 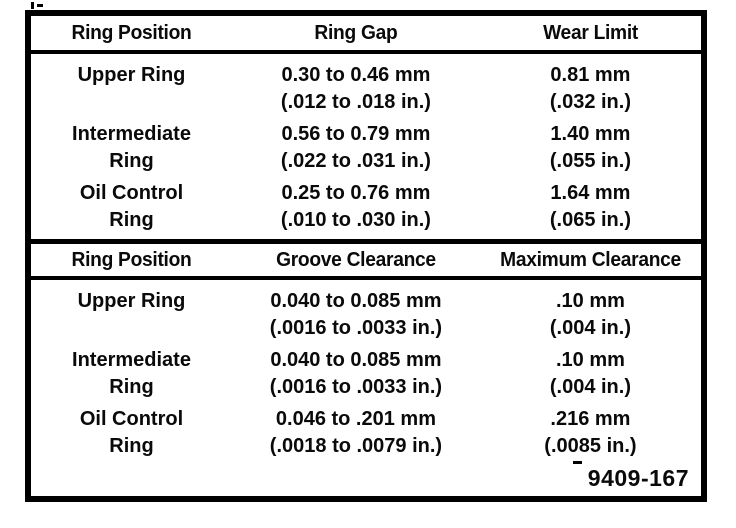 I want to click on table2-header-maximum-clearance: Maximum Clearance, so click(x=590, y=259).